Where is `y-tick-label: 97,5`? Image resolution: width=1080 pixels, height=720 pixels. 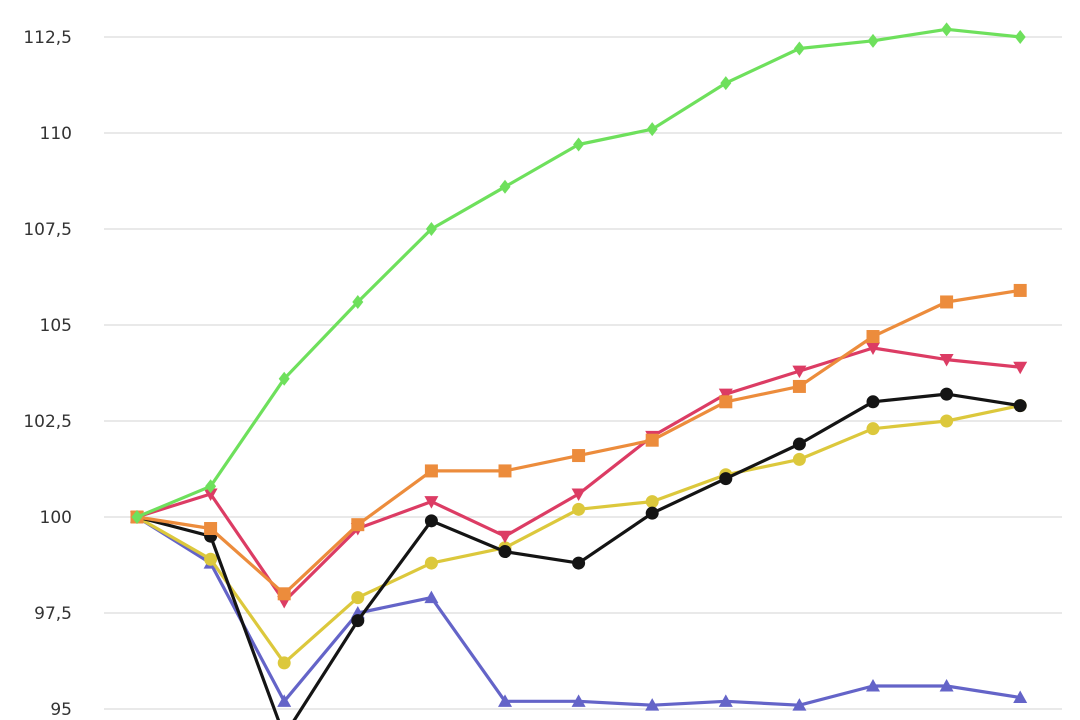 y-tick-label: 97,5 is located at coordinates (53, 614).